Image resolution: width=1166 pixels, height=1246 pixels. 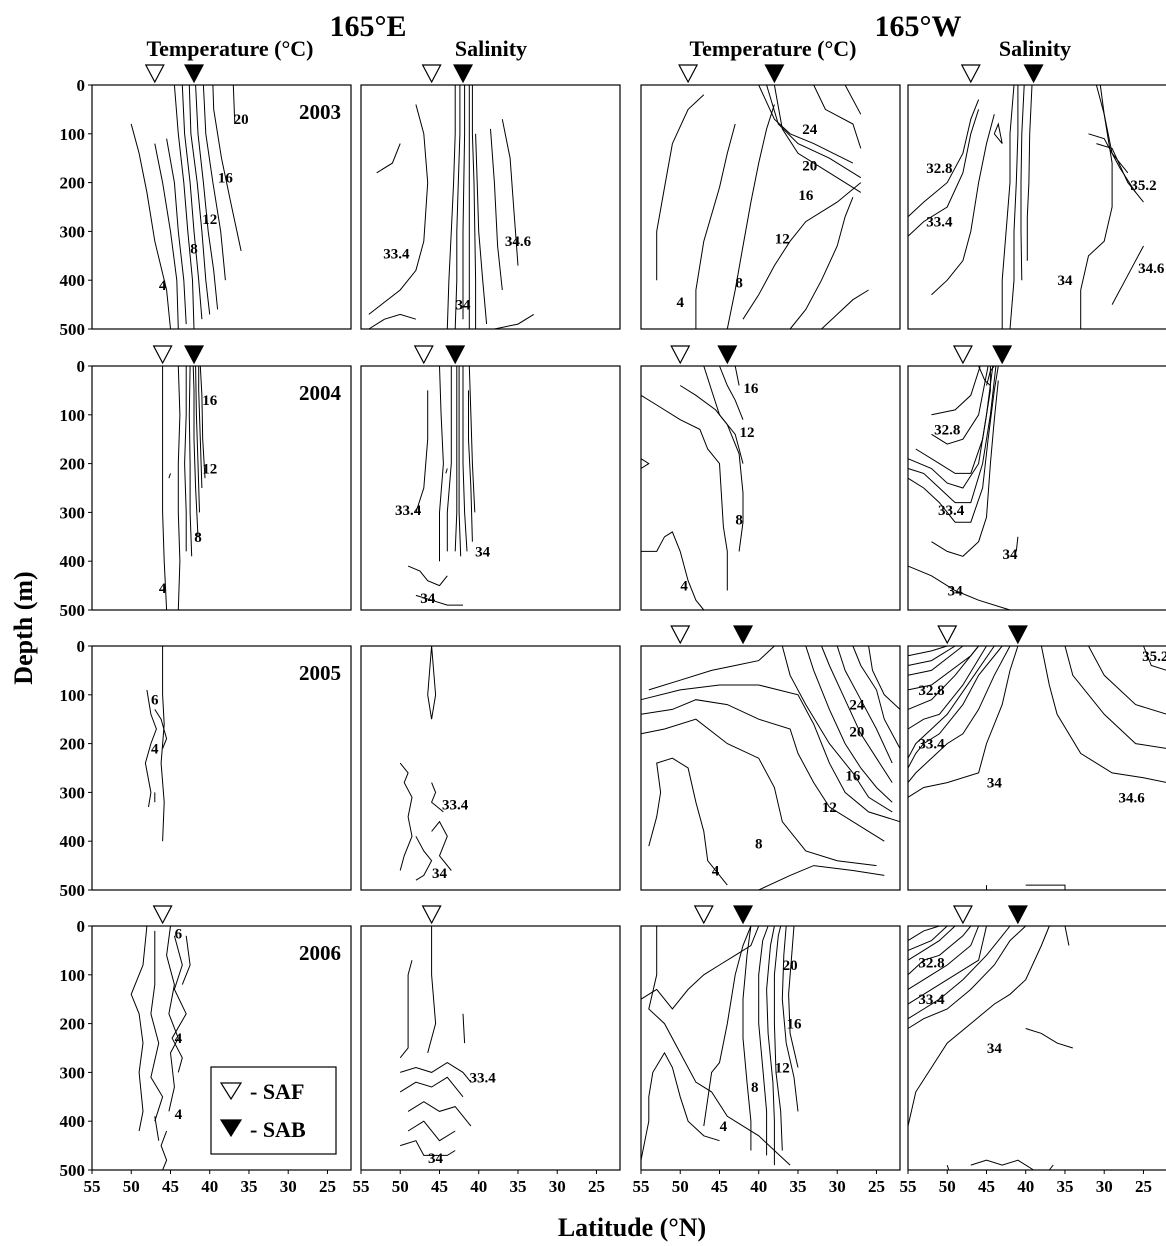 I want to click on panel-2005-165w-salinity: 35.2 32.8 33.4 34 34.6, so click(x=1036, y=758).